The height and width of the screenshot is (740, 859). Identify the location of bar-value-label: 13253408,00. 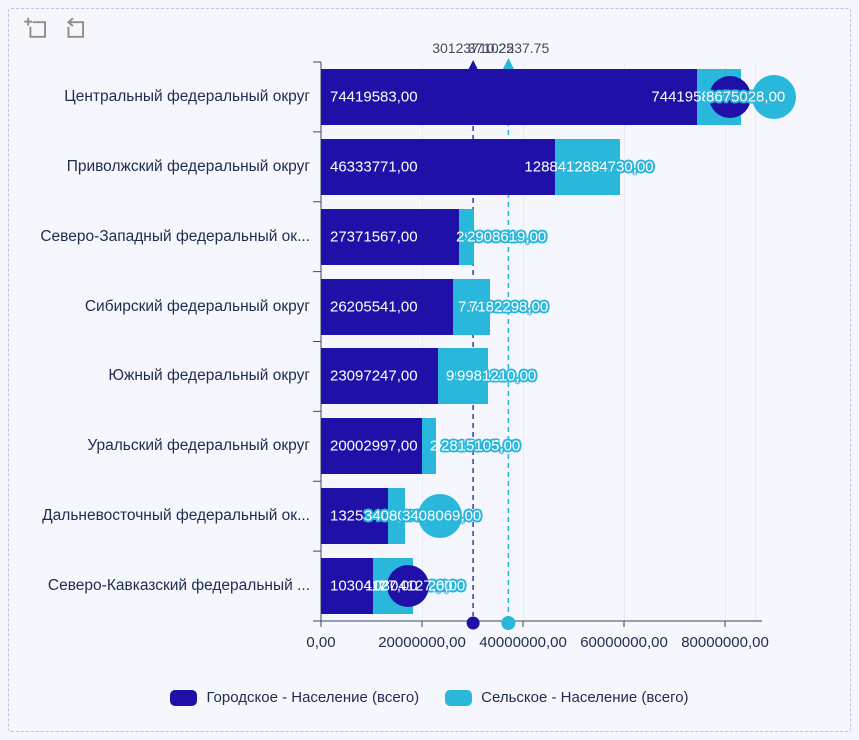
(374, 516).